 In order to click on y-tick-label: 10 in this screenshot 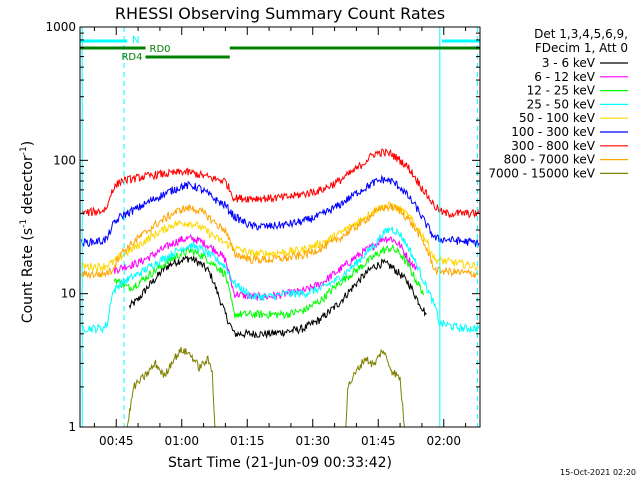, I will do `click(68, 294)`.